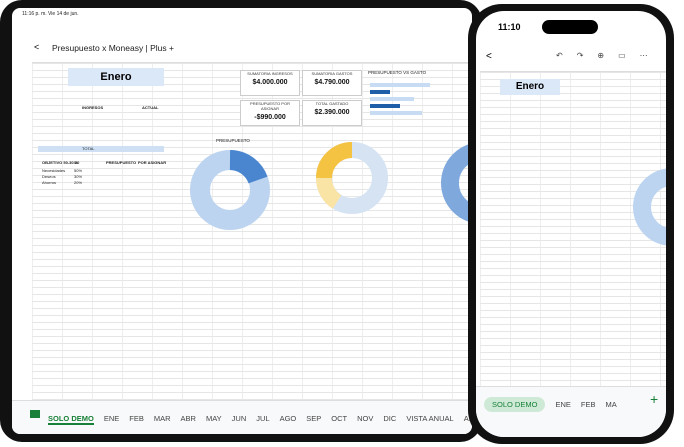  I want to click on table-header: %, so click(76, 162).